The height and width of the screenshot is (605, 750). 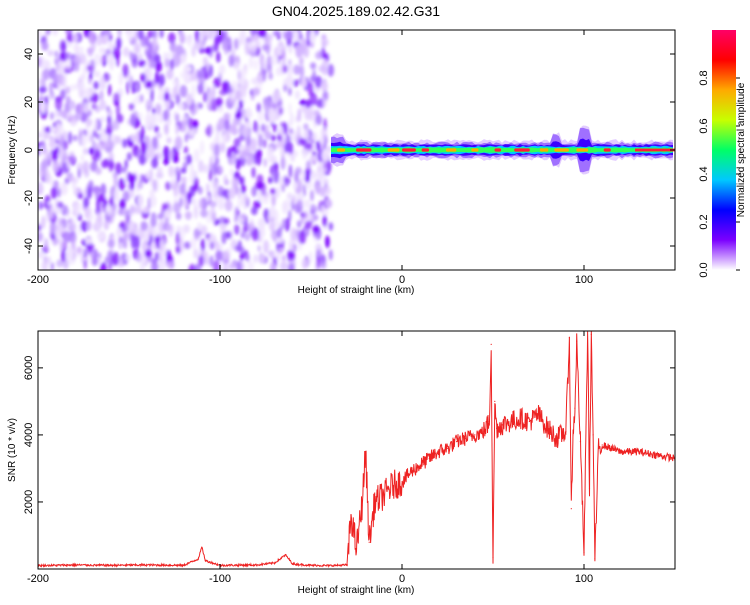 I want to click on y-tick-label: 6000, so click(x=29, y=368).